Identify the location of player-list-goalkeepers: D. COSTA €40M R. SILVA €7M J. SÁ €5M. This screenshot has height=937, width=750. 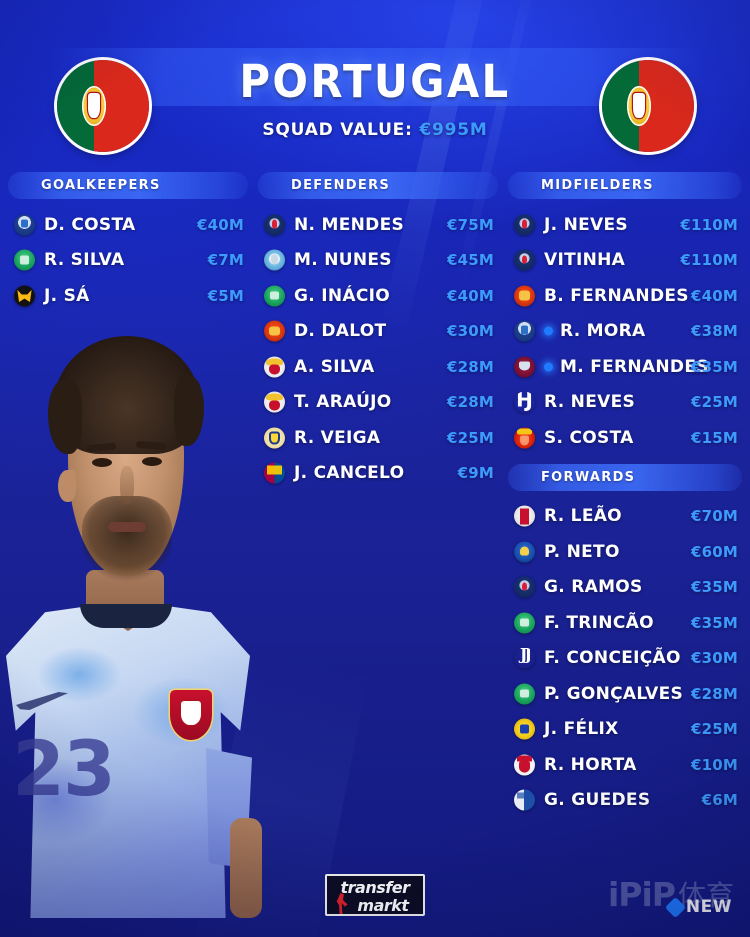
(128, 260).